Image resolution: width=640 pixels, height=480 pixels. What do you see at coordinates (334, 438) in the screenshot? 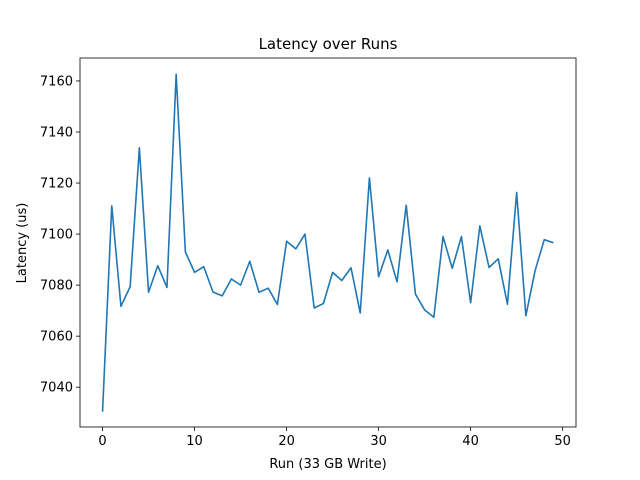
I see `x-axis-ticks: 0 10 20 30 40 50` at bounding box center [334, 438].